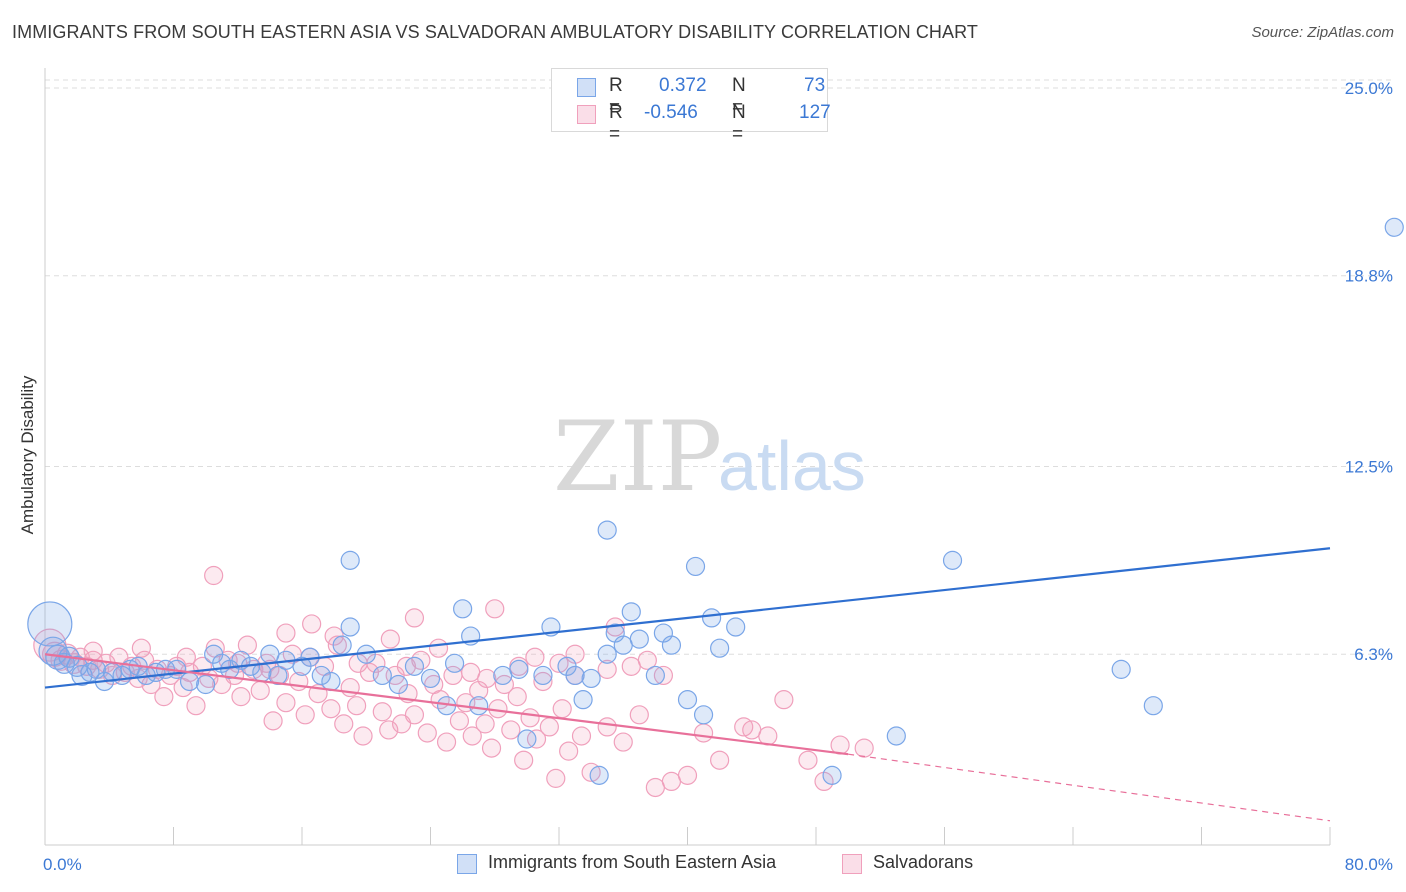 Image resolution: width=1406 pixels, height=892 pixels. Describe the element at coordinates (923, 862) in the screenshot. I see `bottom-legend-label-salvadorans: Salvadorans` at that location.